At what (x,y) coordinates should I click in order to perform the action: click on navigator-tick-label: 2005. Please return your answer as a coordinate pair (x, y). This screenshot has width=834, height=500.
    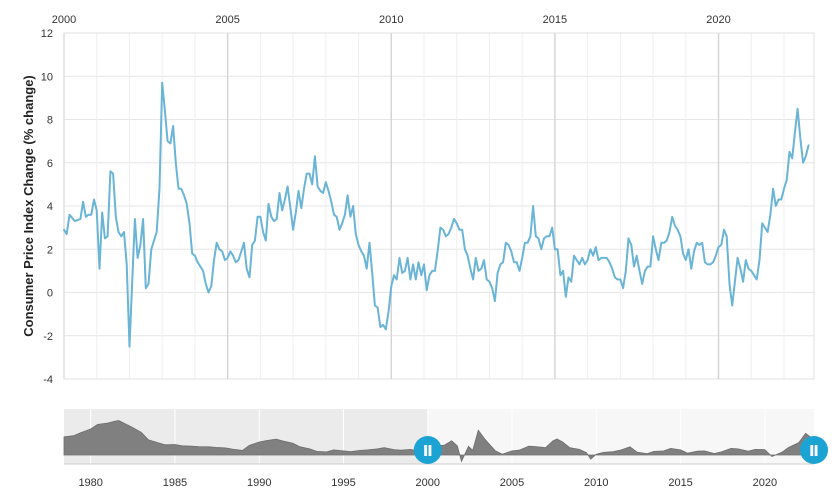
    Looking at the image, I should click on (512, 483).